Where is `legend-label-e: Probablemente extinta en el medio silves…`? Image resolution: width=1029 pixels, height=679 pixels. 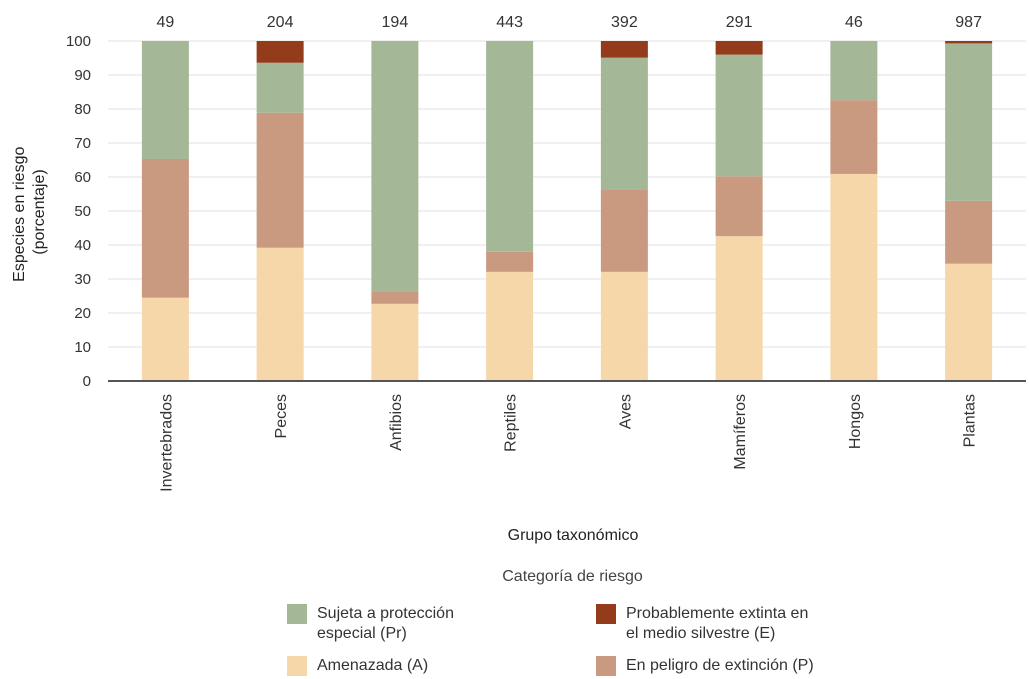
legend-label-e: Probablemente extinta en el medio silves… is located at coordinates (717, 624).